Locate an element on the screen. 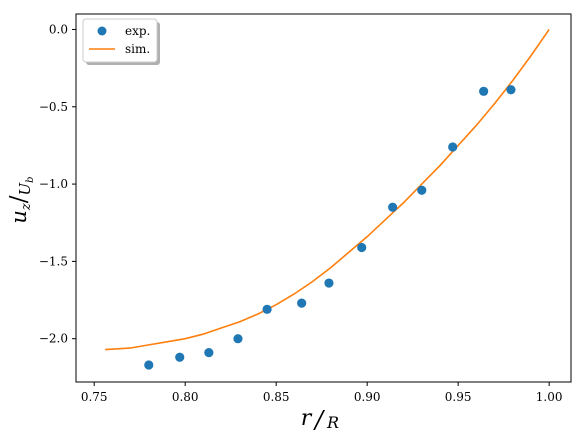  y-tick-label: −1.5 is located at coordinates (53, 261).